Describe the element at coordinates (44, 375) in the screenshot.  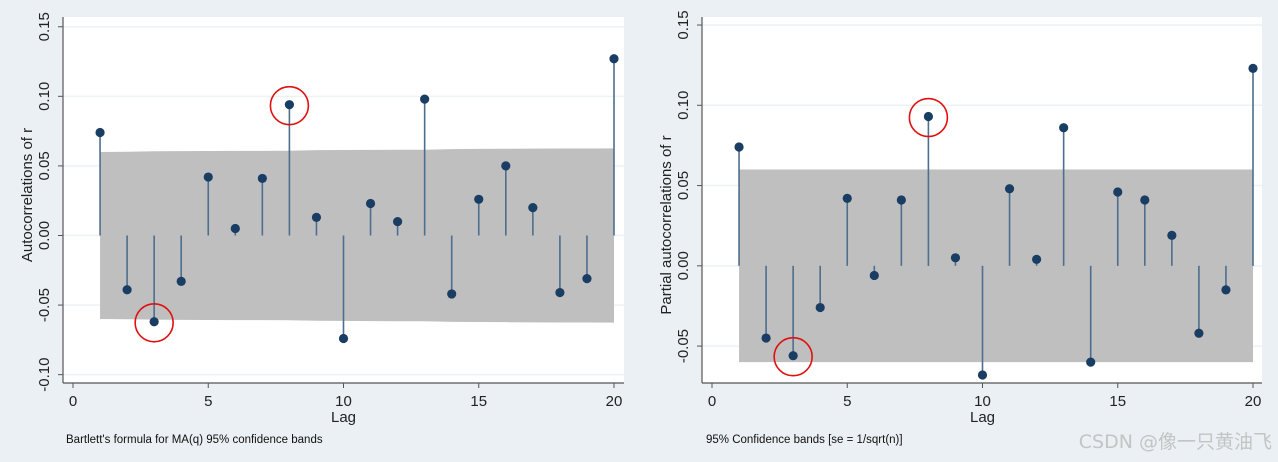
I see `y-tick-label: -0.10` at that location.